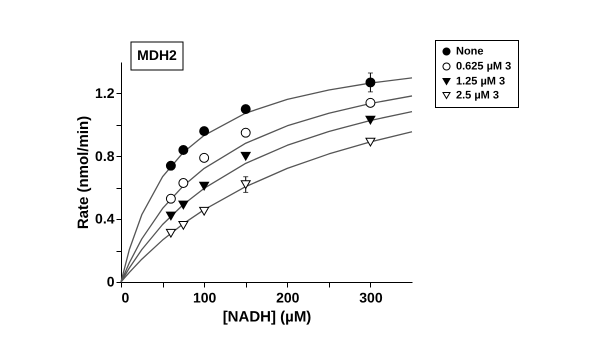 This screenshot has width=590, height=350. Describe the element at coordinates (105, 92) in the screenshot. I see `y-tick-label: 1.2` at that location.